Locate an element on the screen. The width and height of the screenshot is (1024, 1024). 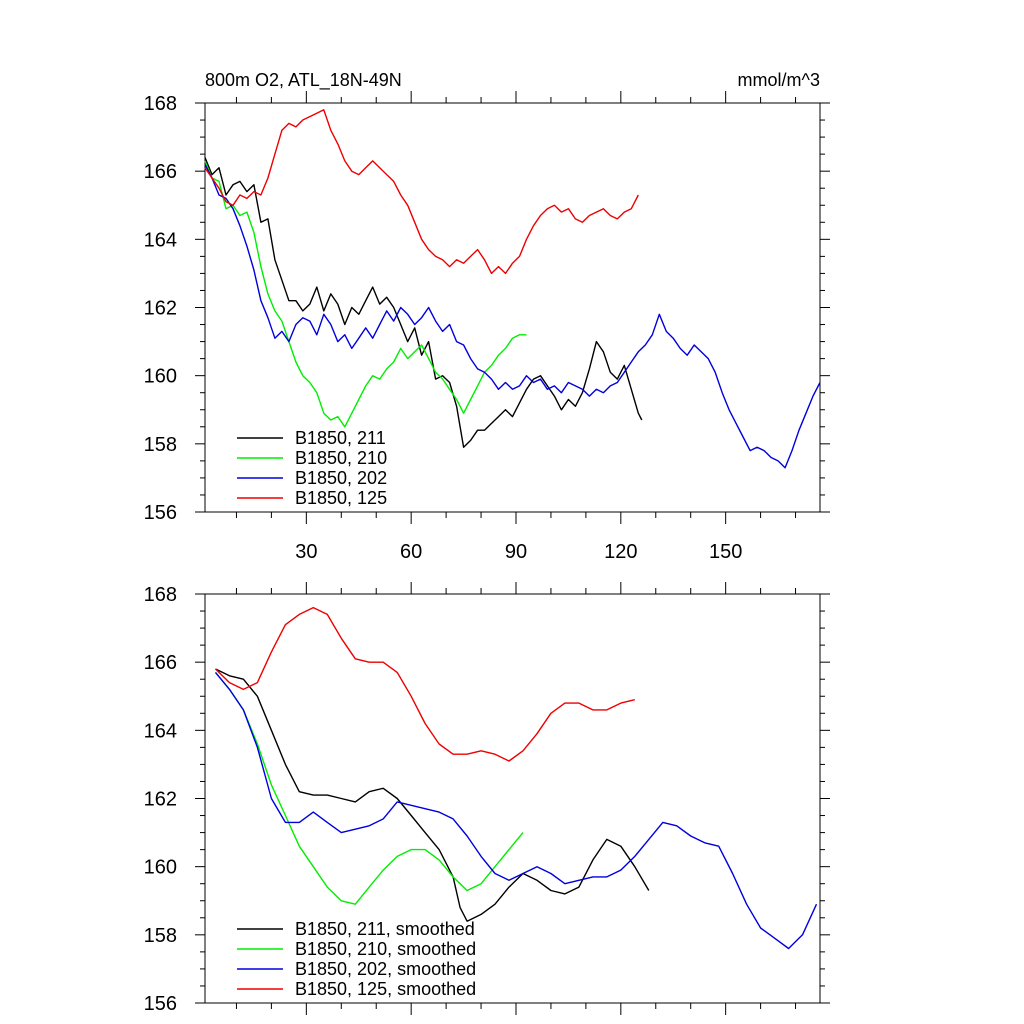
x-tick-labels: 30 60 90 120 150 is located at coordinates (518, 552).